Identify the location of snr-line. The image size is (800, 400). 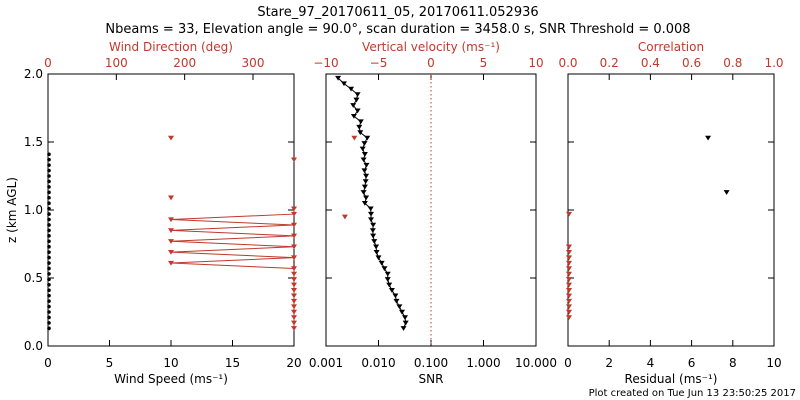
(372, 203).